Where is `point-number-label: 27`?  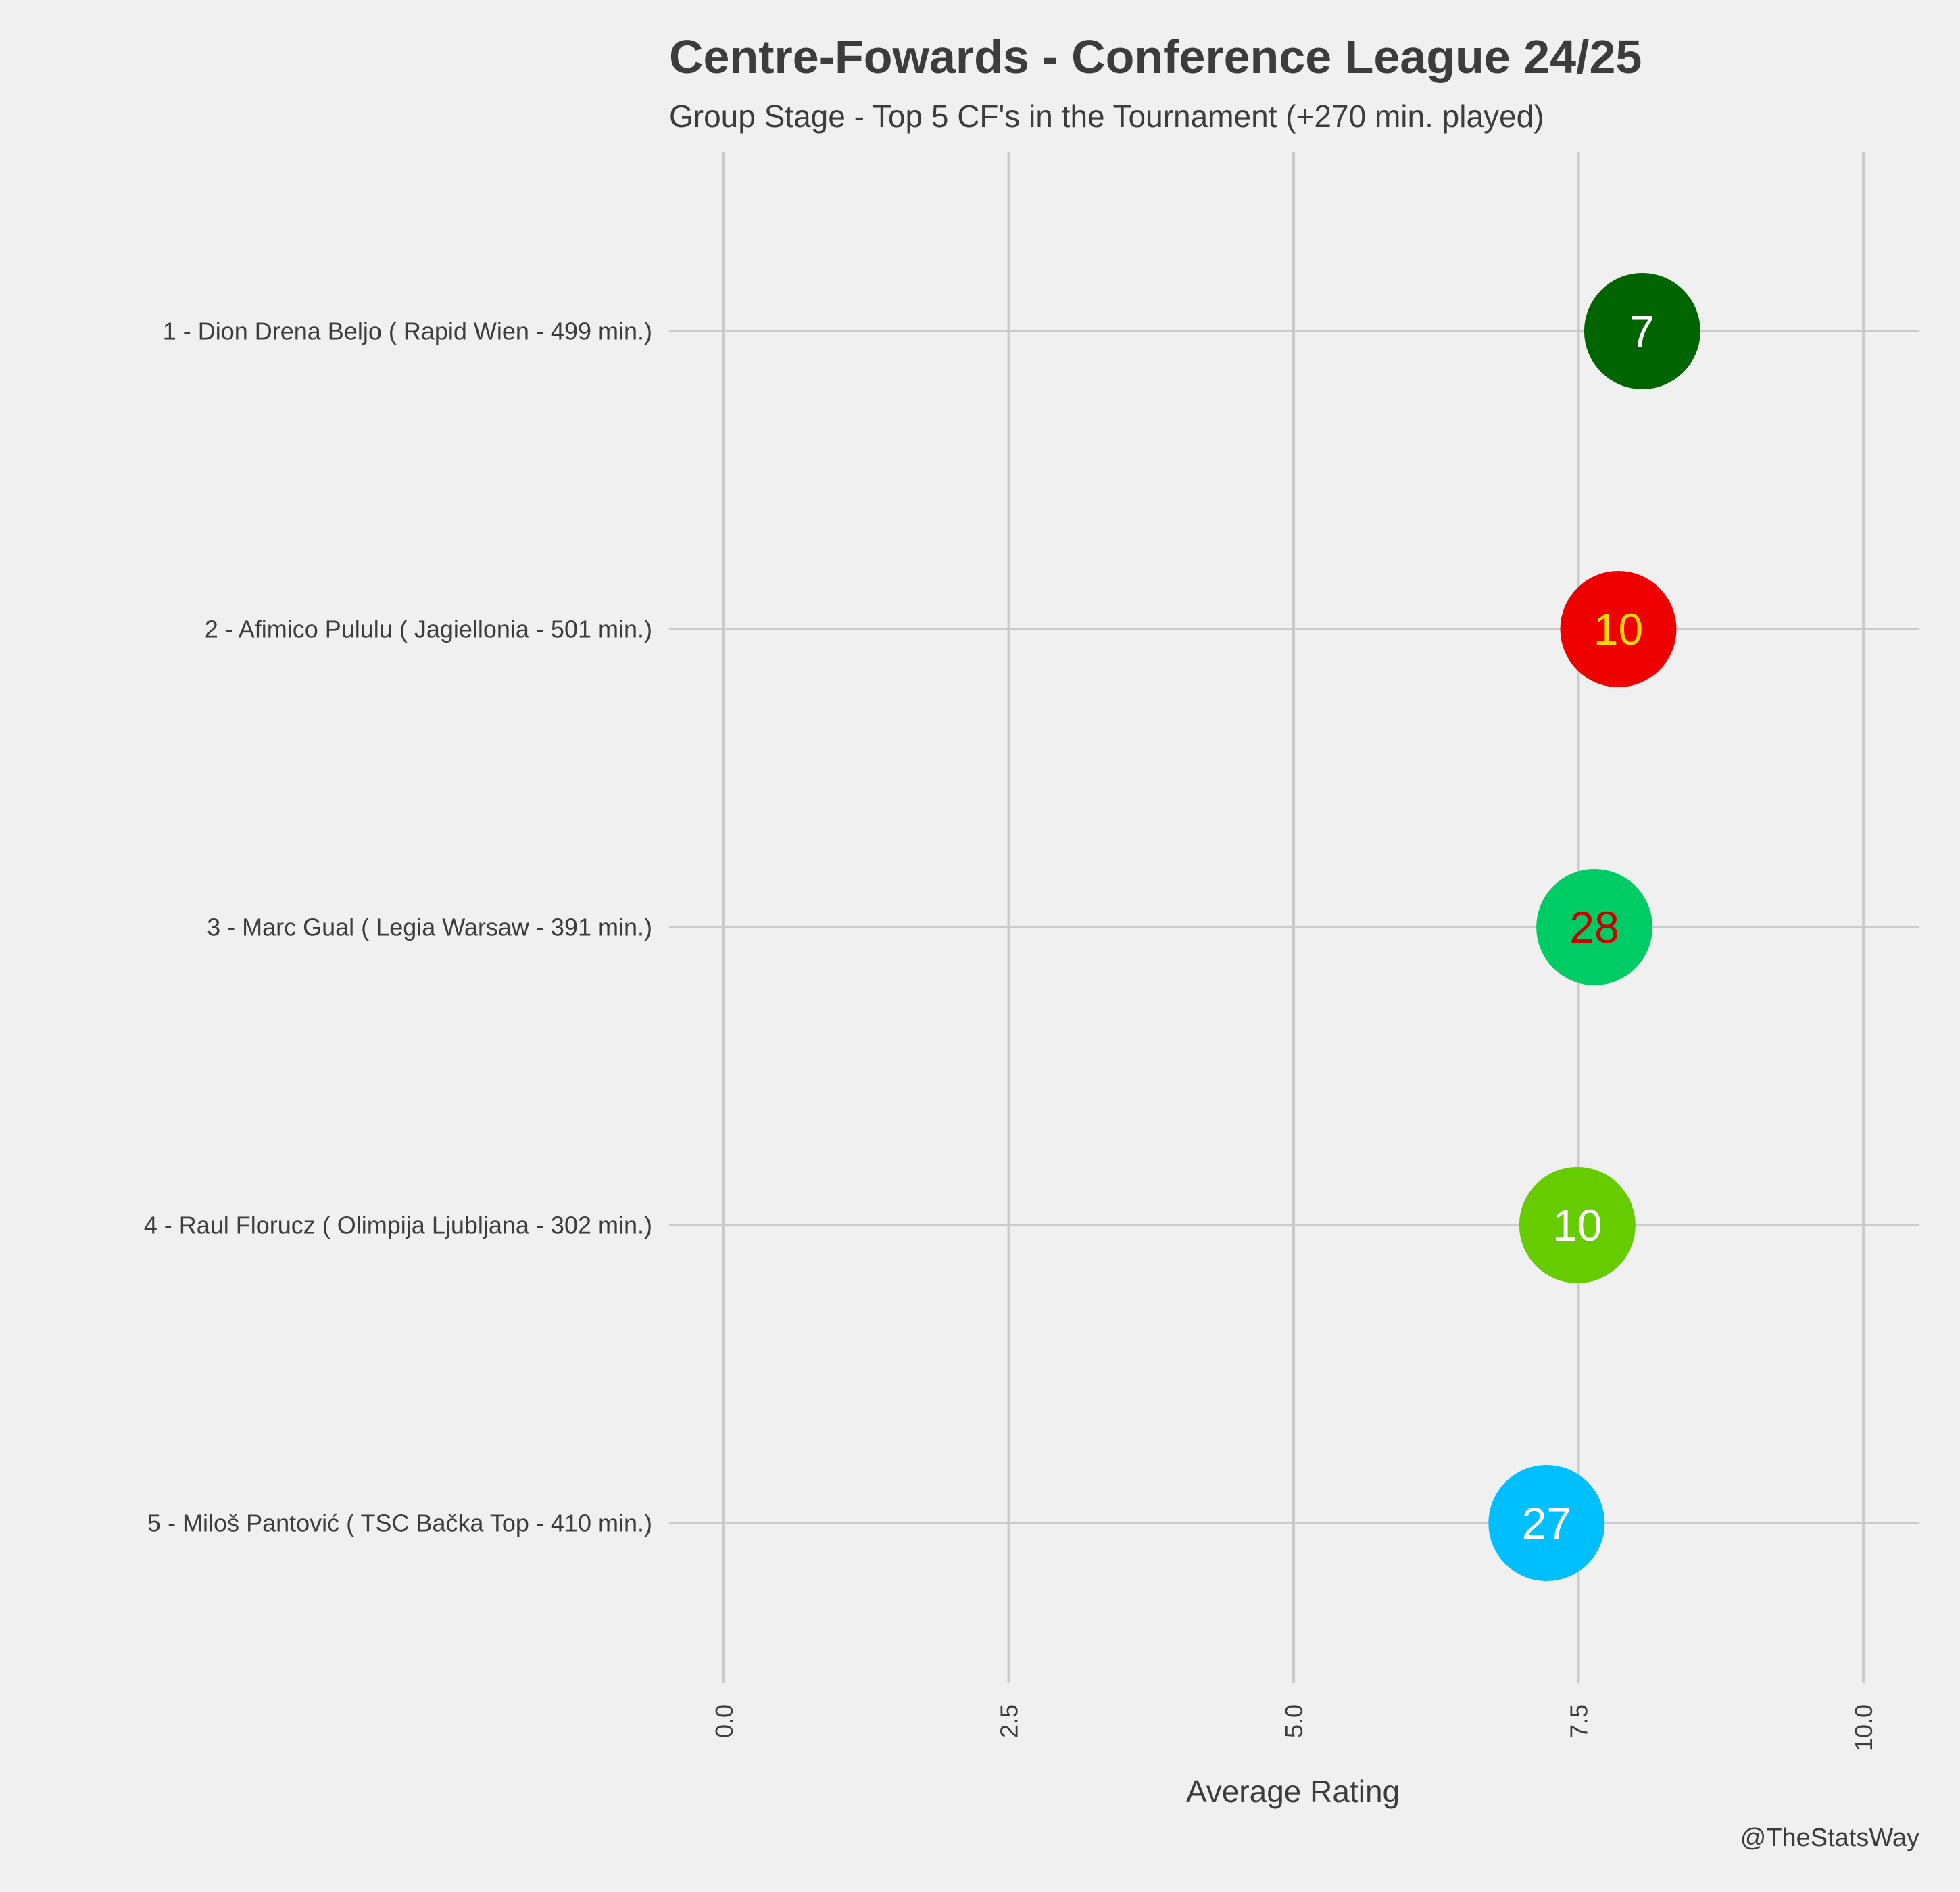
point-number-label: 27 is located at coordinates (1546, 1523).